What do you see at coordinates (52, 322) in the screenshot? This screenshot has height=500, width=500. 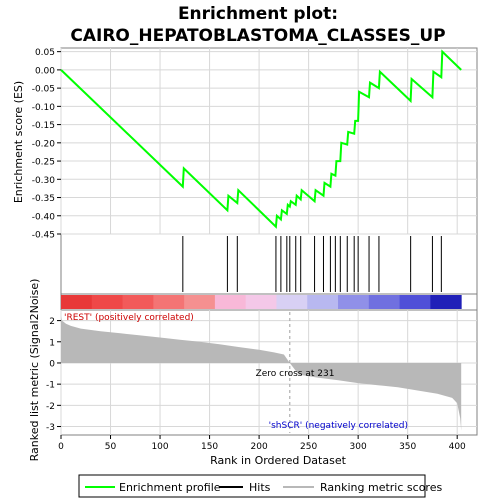 I see `rank-y-tick-label: 2` at bounding box center [52, 322].